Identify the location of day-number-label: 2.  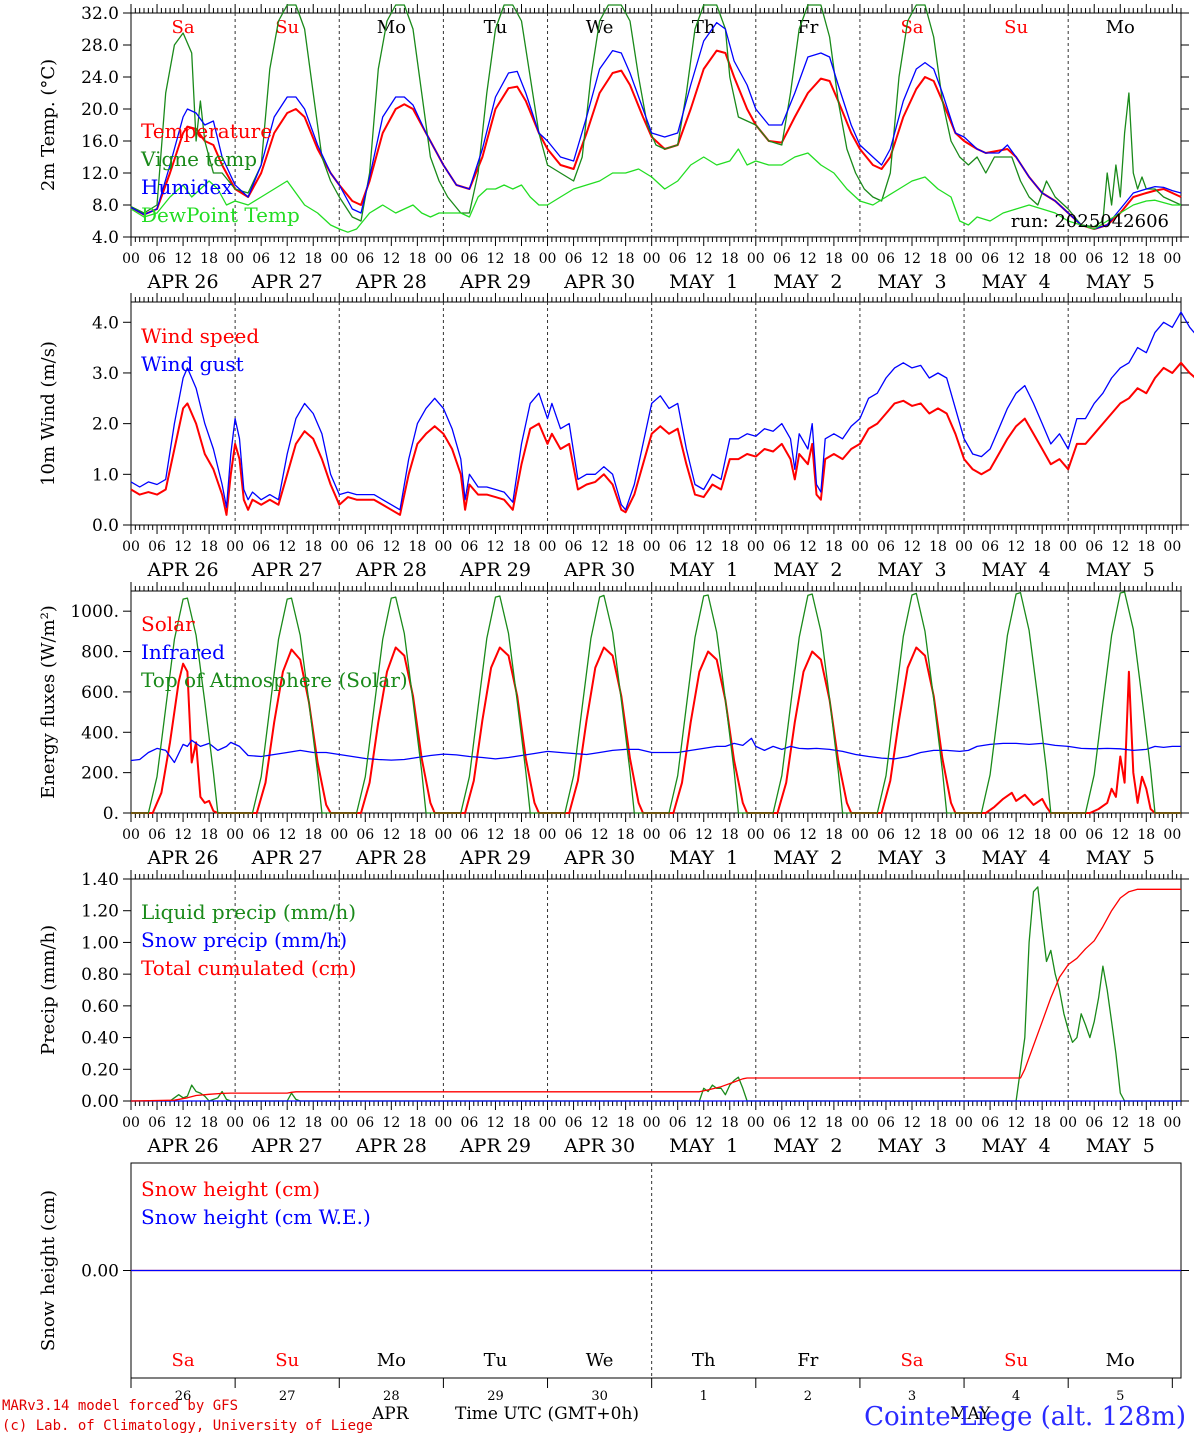
(808, 1396).